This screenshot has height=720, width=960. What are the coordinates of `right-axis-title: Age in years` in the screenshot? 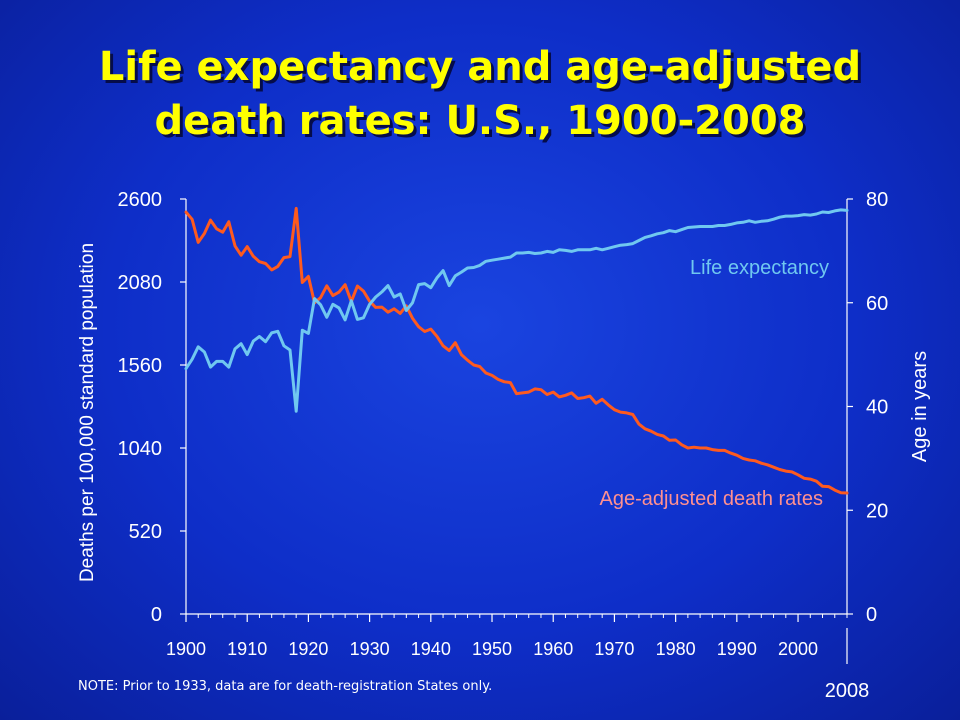 It's located at (920, 406).